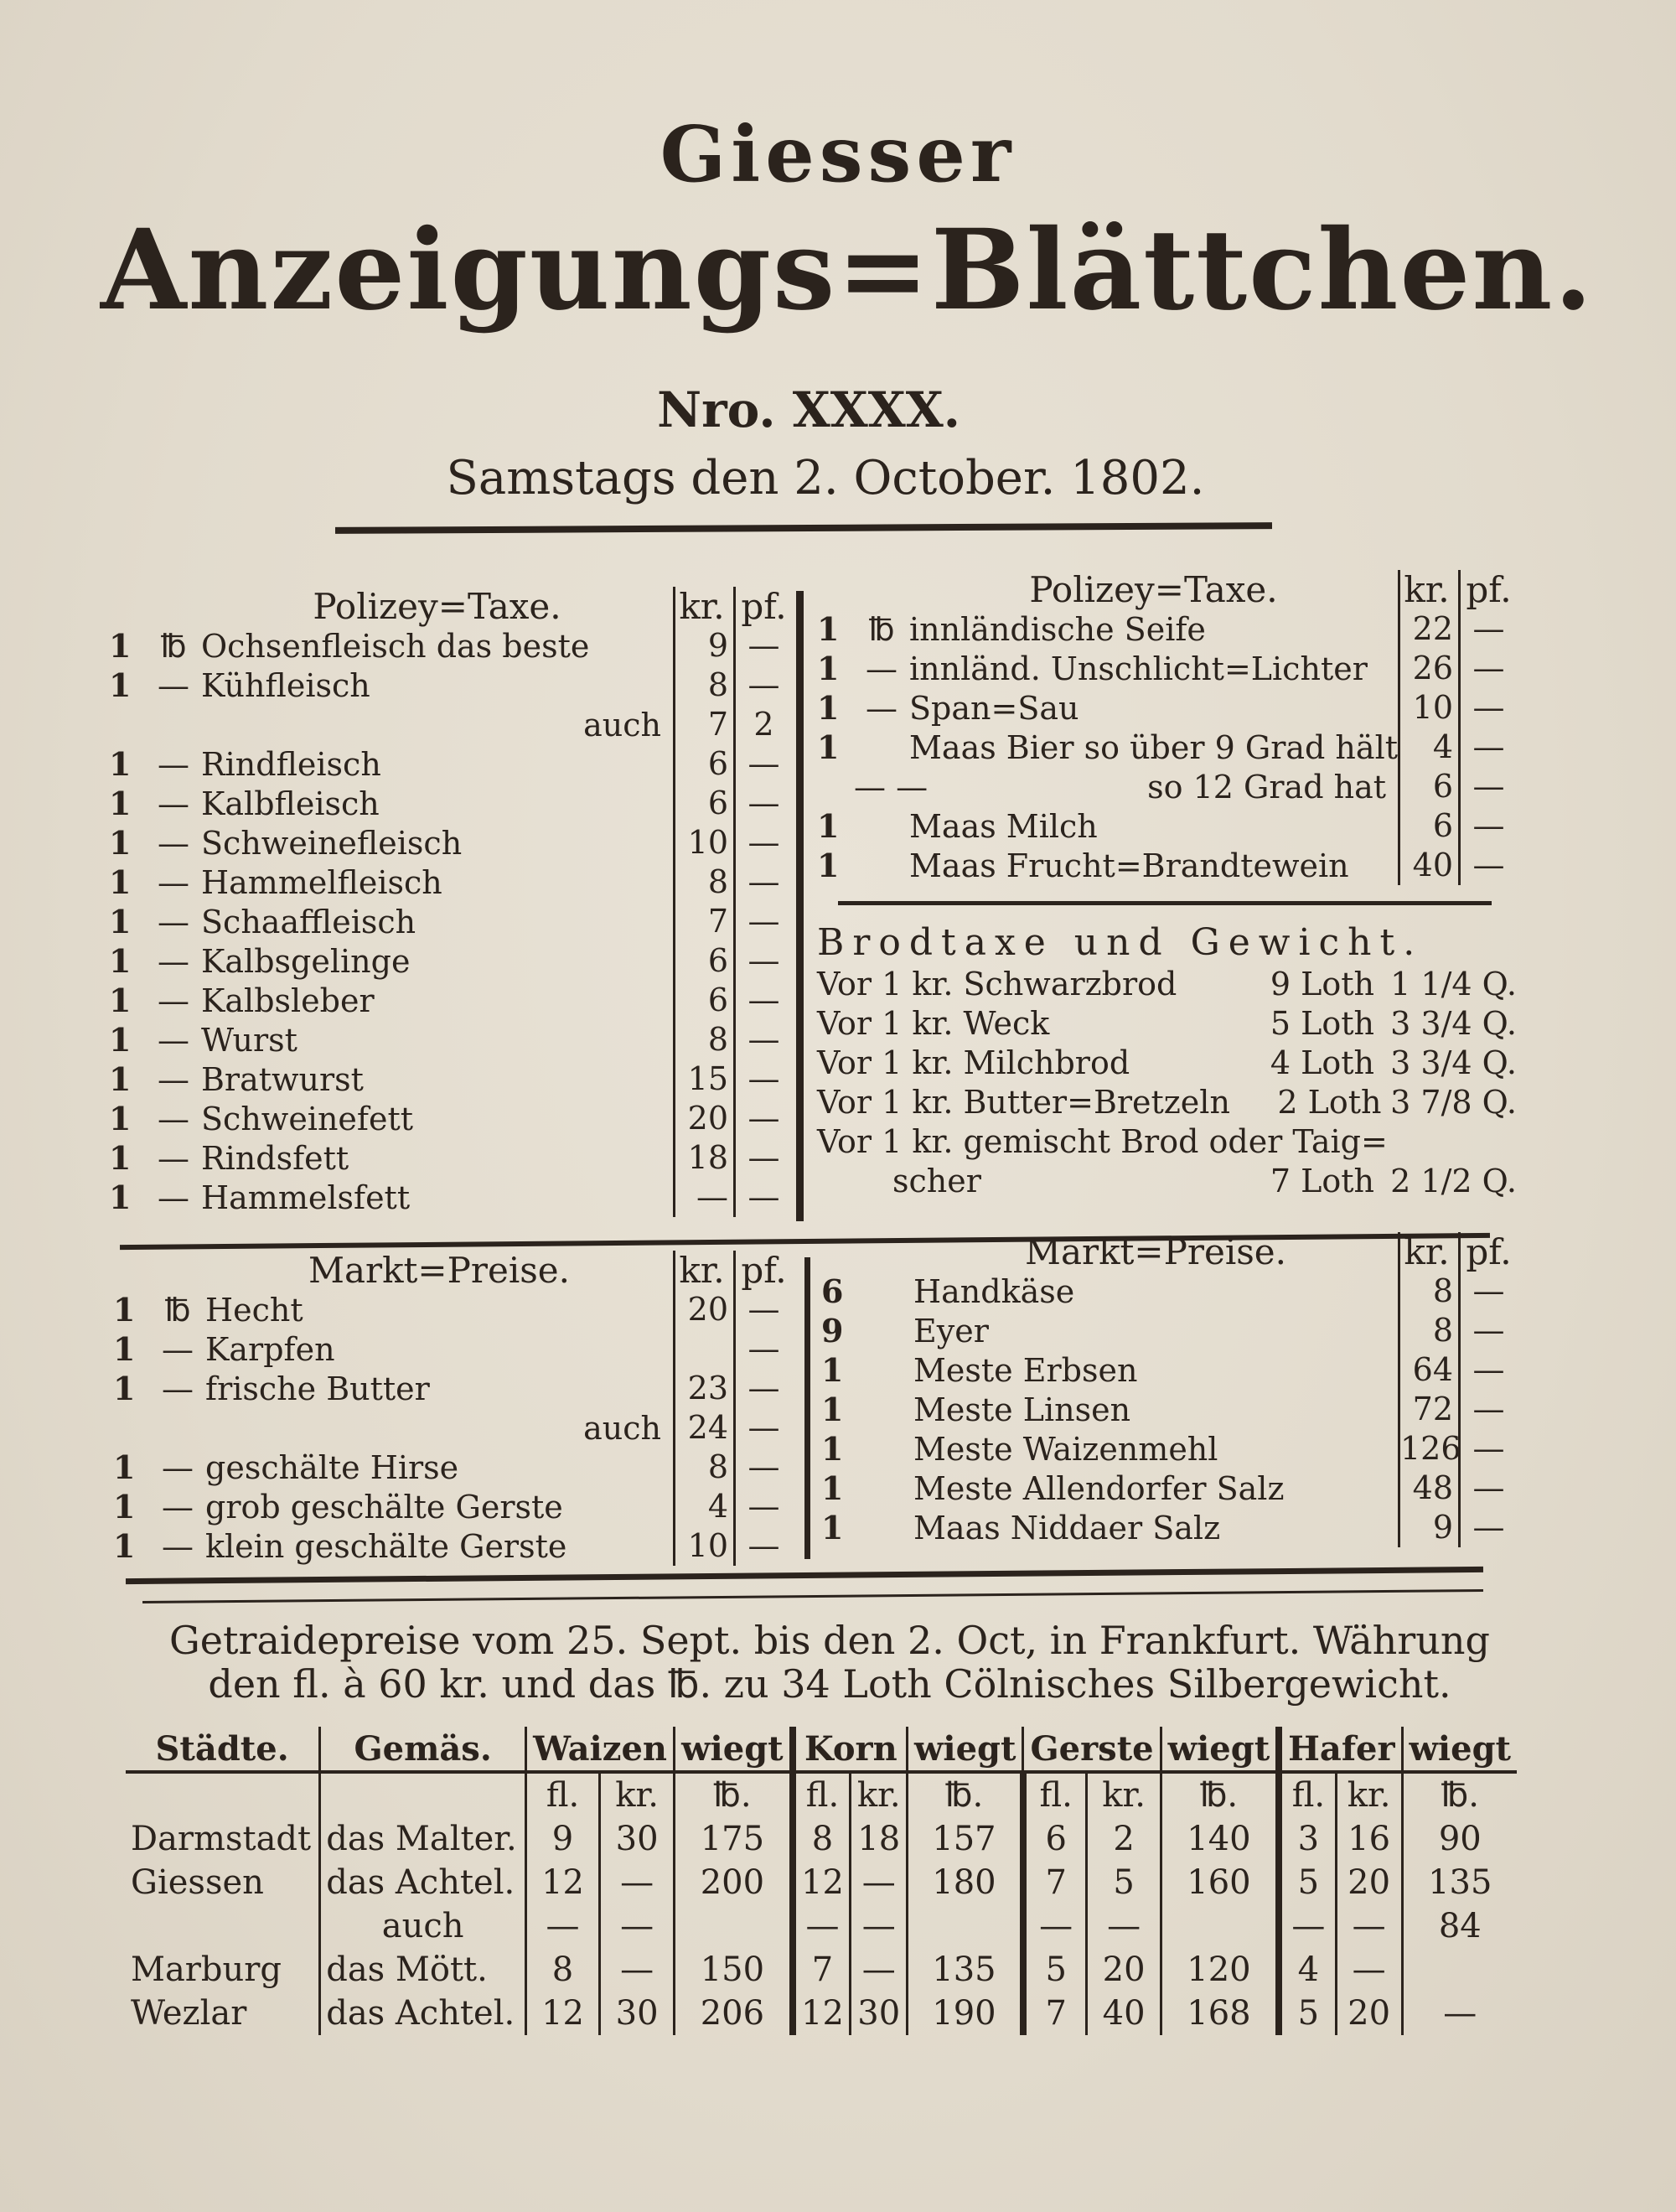 The height and width of the screenshot is (2212, 1676). I want to click on item-name: Rindfleisch, so click(291, 764).